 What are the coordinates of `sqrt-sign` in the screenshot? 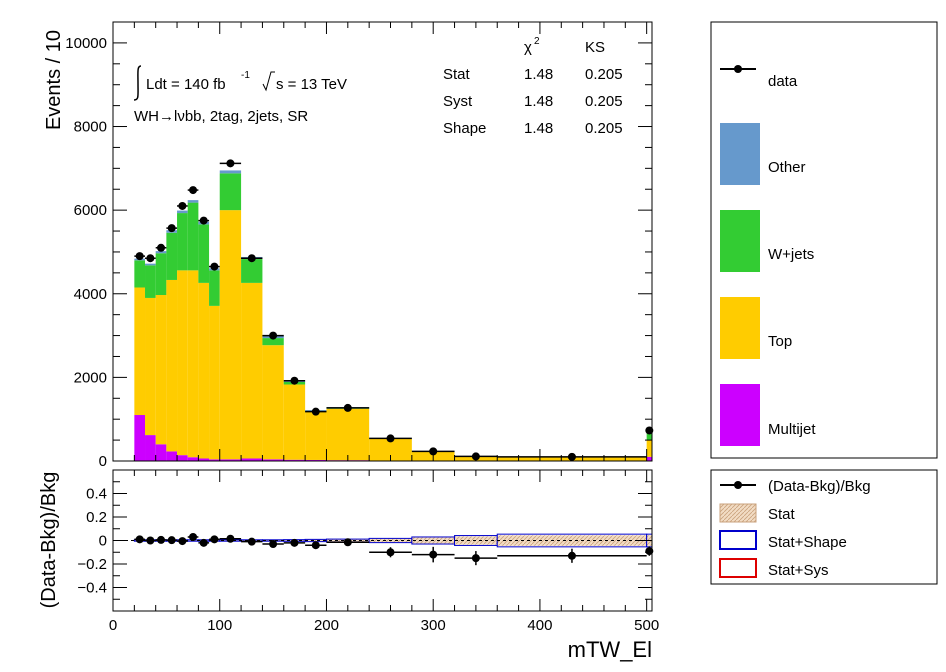 It's located at (268, 81).